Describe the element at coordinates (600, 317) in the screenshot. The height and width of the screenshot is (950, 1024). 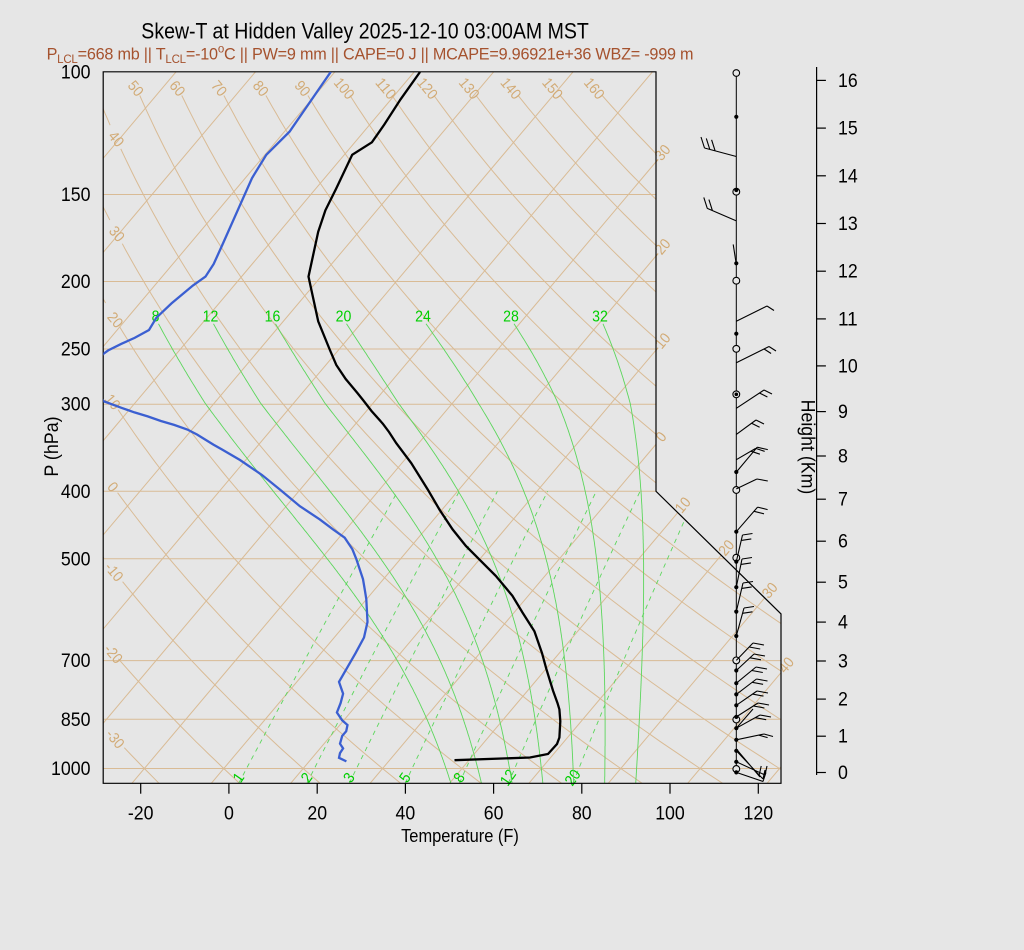
I see `svg-text: 32` at that location.